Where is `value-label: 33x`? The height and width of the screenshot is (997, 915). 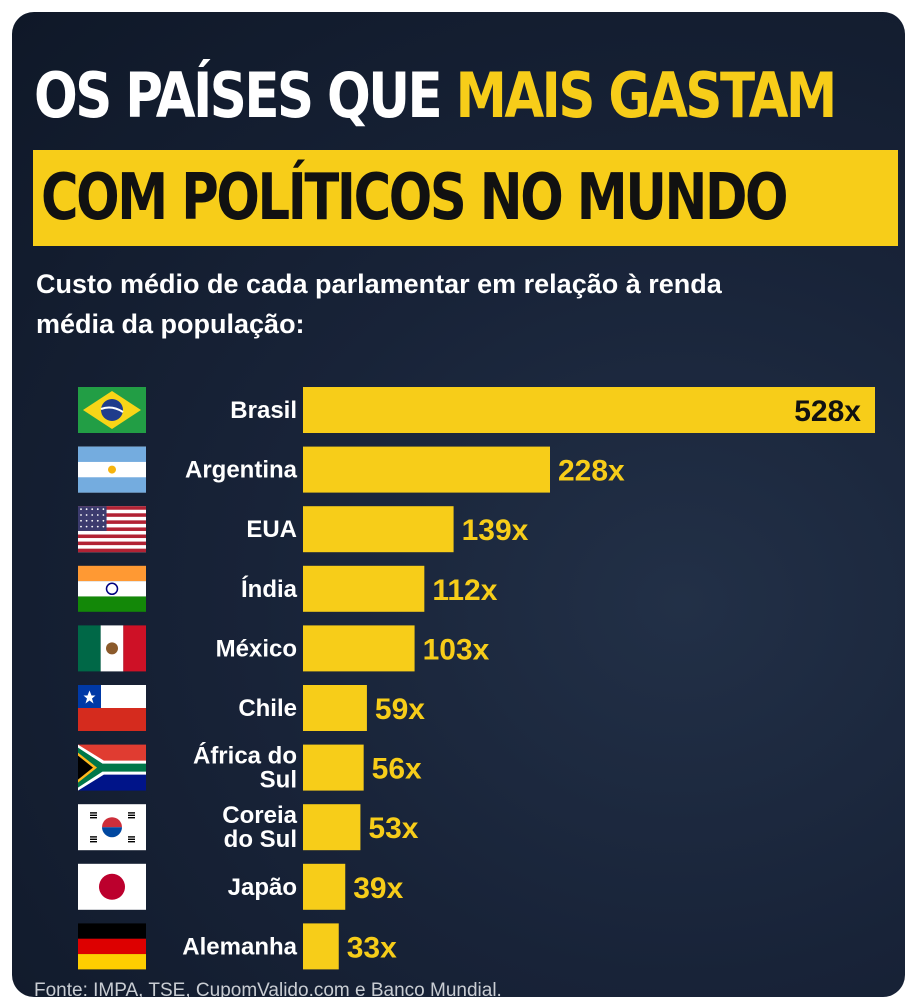 value-label: 33x is located at coordinates (372, 947).